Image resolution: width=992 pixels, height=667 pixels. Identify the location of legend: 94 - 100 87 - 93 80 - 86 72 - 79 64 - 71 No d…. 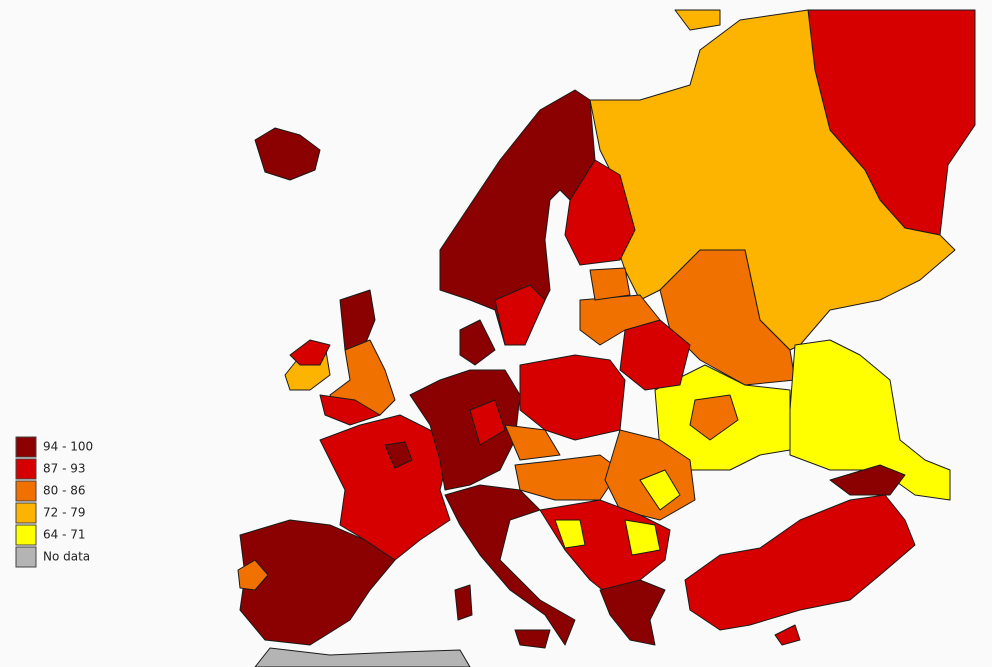
(54, 502).